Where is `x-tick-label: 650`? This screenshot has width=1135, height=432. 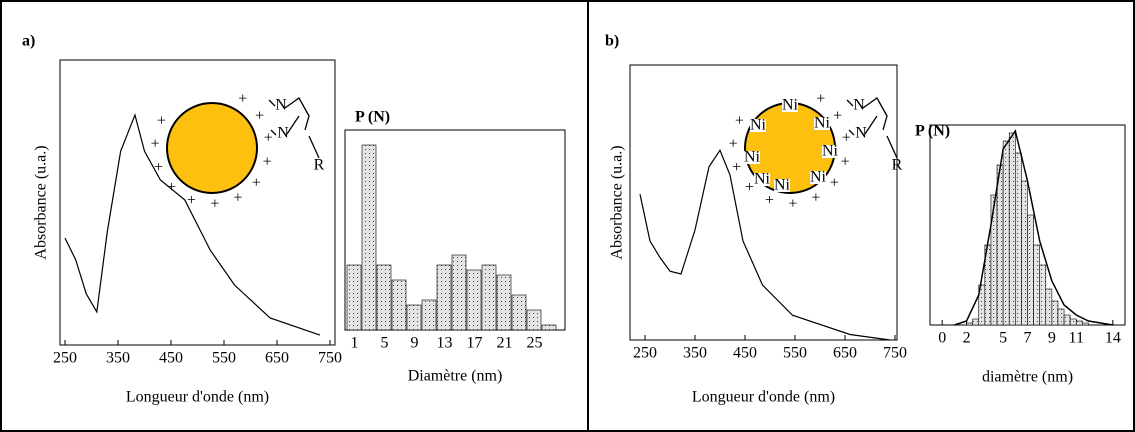 x-tick-label: 650 is located at coordinates (277, 358).